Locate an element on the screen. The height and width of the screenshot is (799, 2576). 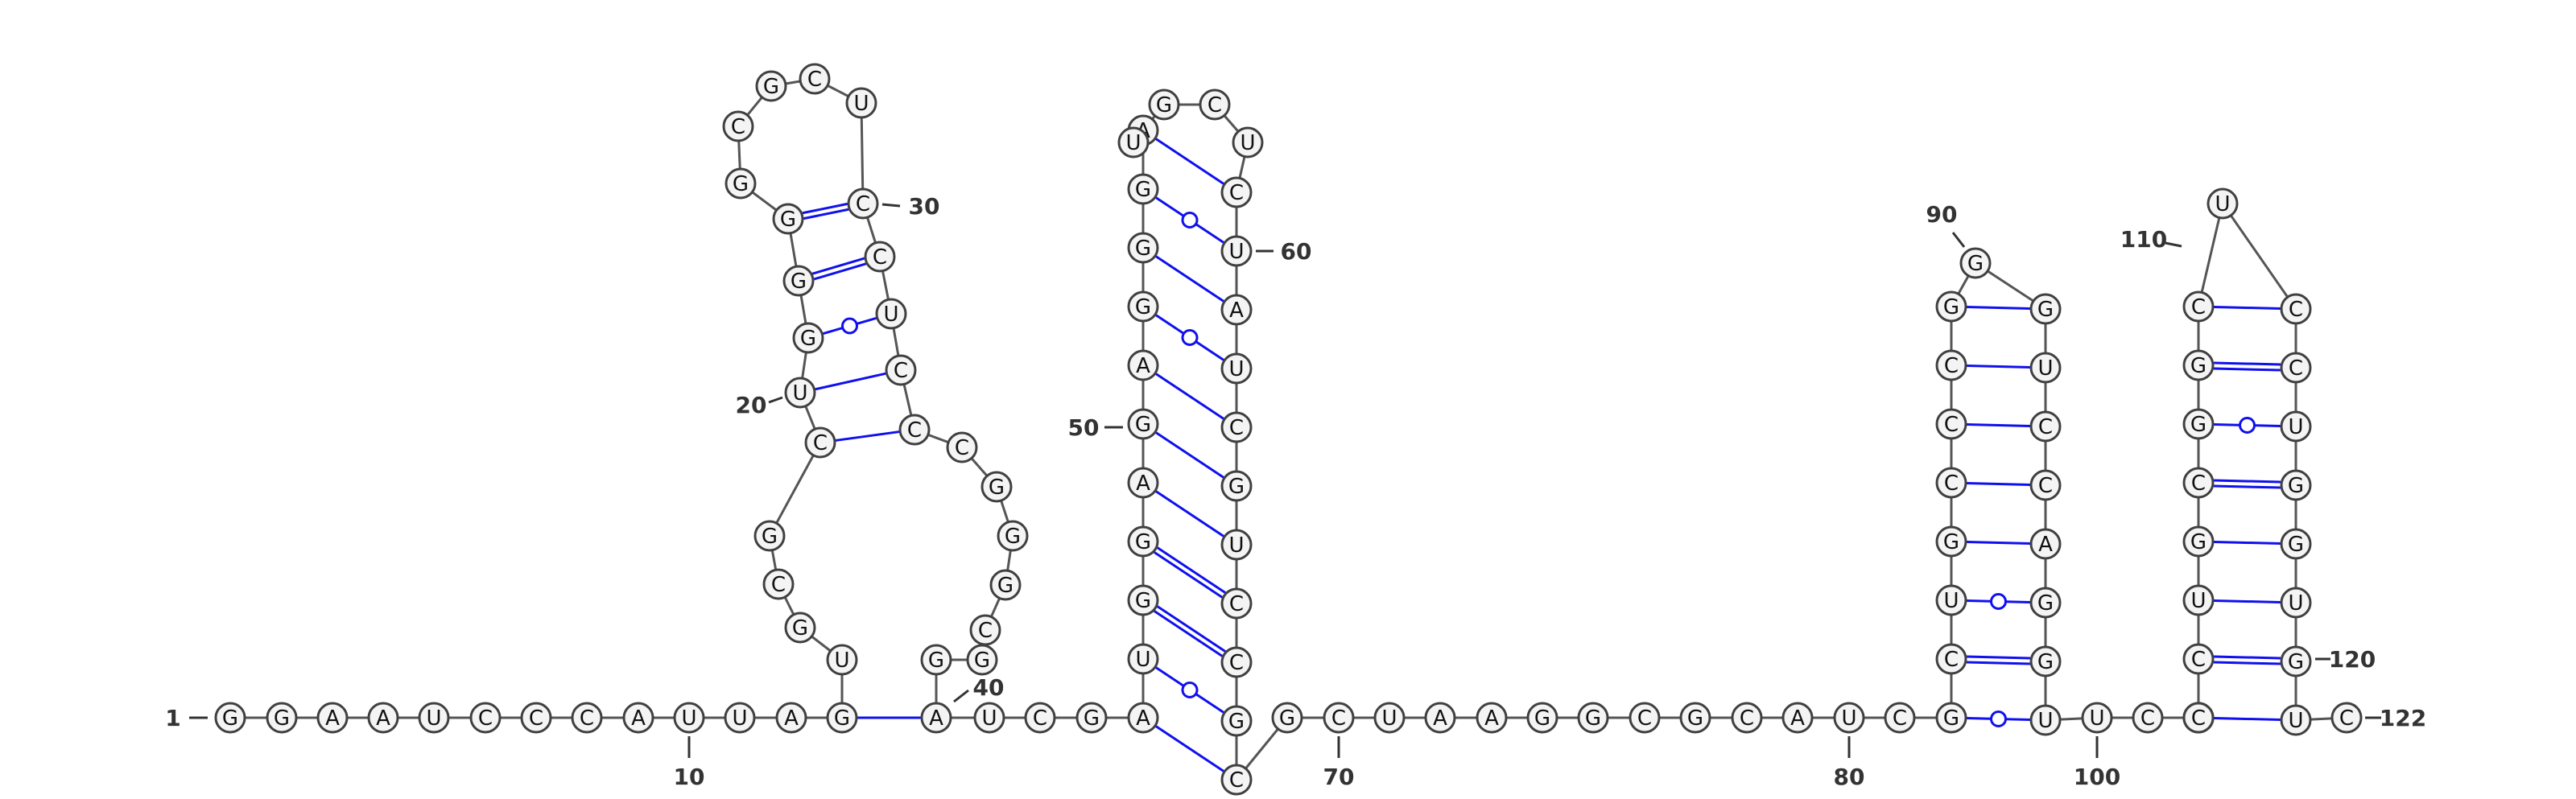
position-label-110: 110 is located at coordinates (2143, 239).